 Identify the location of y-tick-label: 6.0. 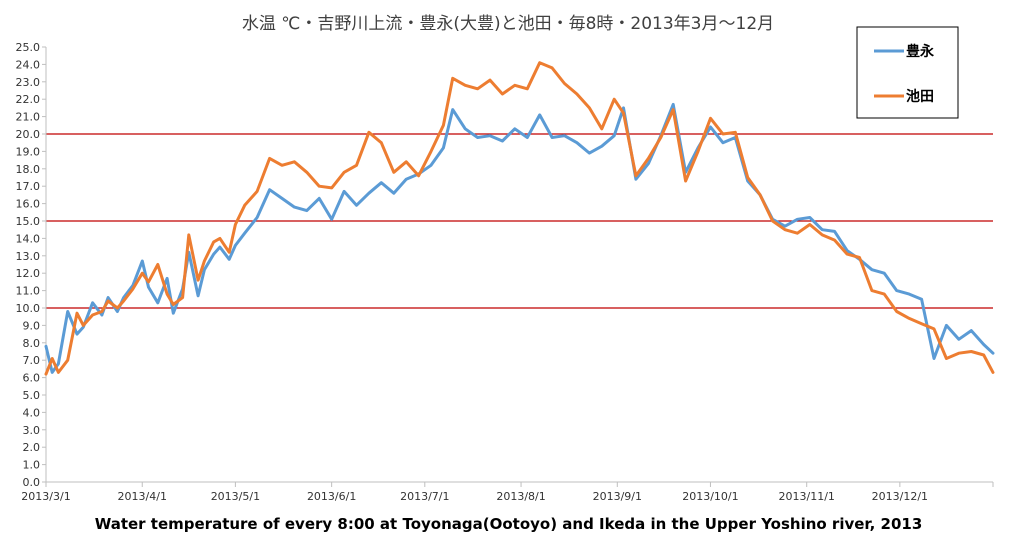
(32, 378).